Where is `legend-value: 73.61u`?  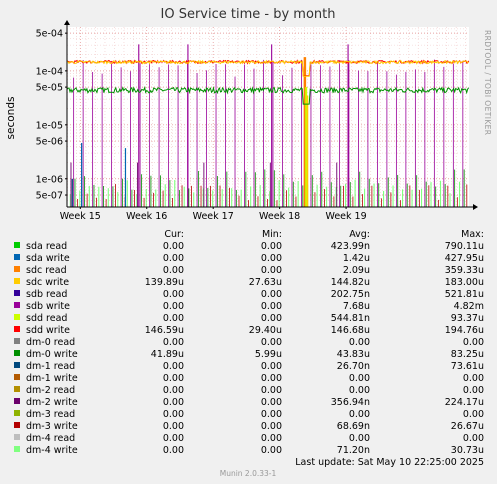 legend-value: 73.61u is located at coordinates (467, 366).